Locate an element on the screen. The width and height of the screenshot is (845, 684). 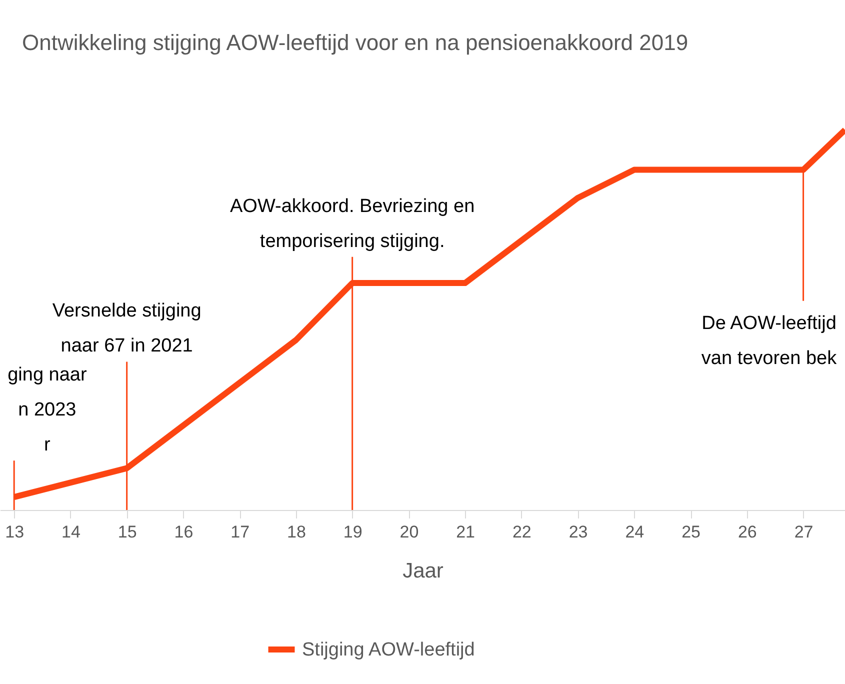
x-tick-label: 20 is located at coordinates (409, 532).